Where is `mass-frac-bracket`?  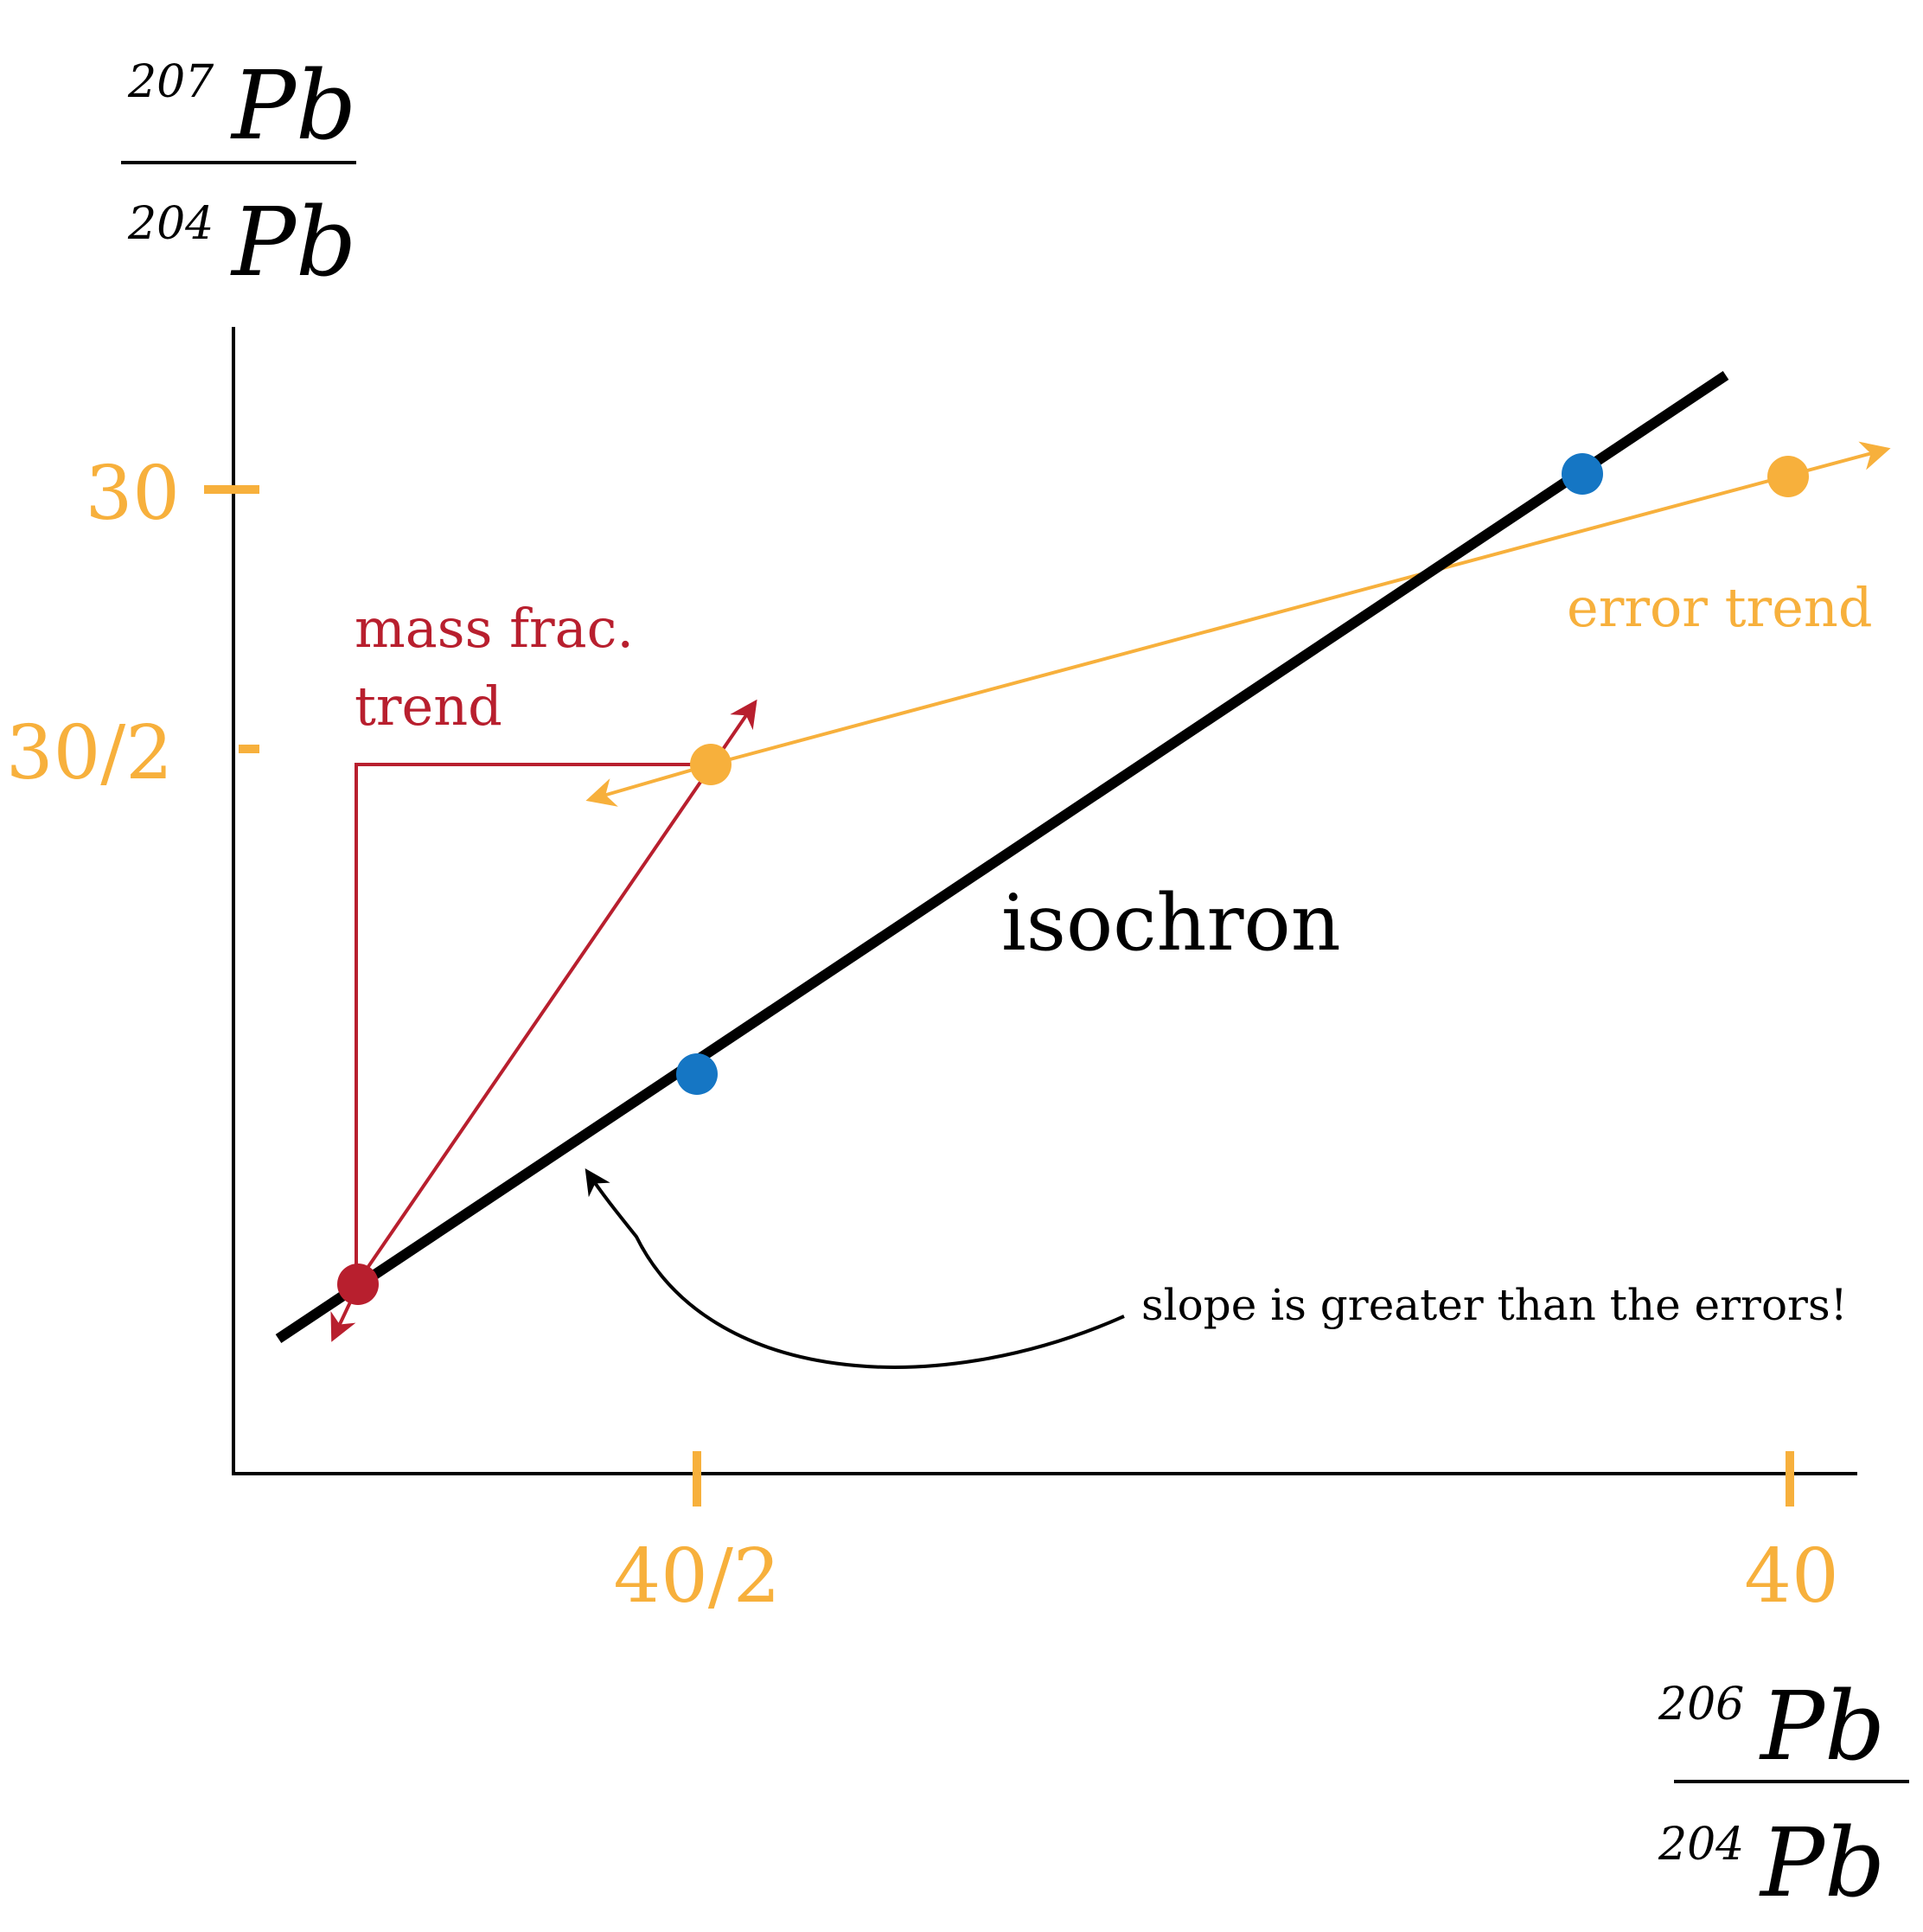
mass-frac-bracket is located at coordinates (532, 1024).